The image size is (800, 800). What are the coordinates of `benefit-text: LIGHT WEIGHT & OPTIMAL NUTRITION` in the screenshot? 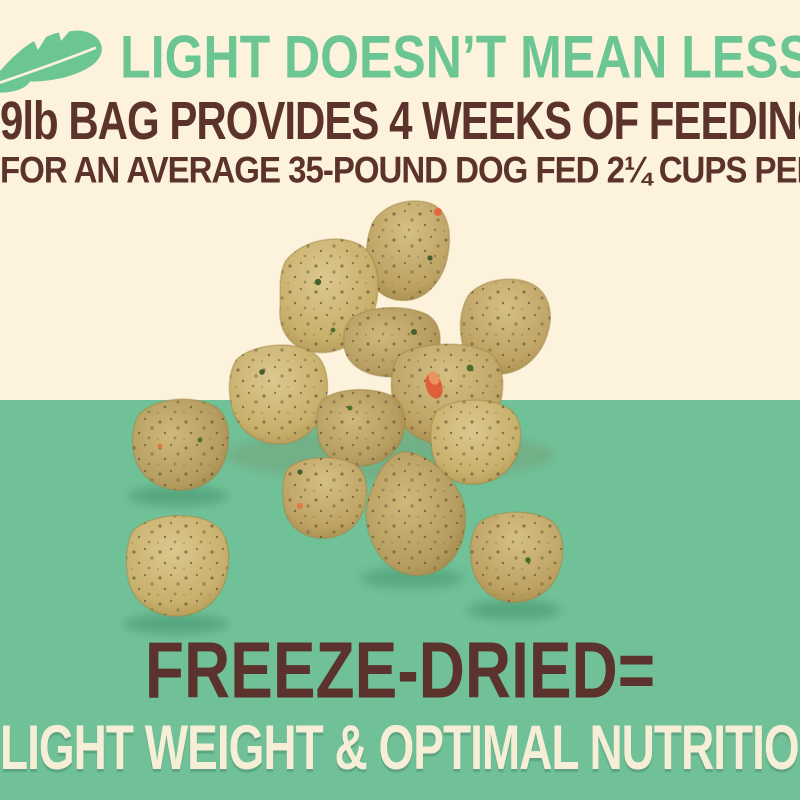 It's located at (400, 747).